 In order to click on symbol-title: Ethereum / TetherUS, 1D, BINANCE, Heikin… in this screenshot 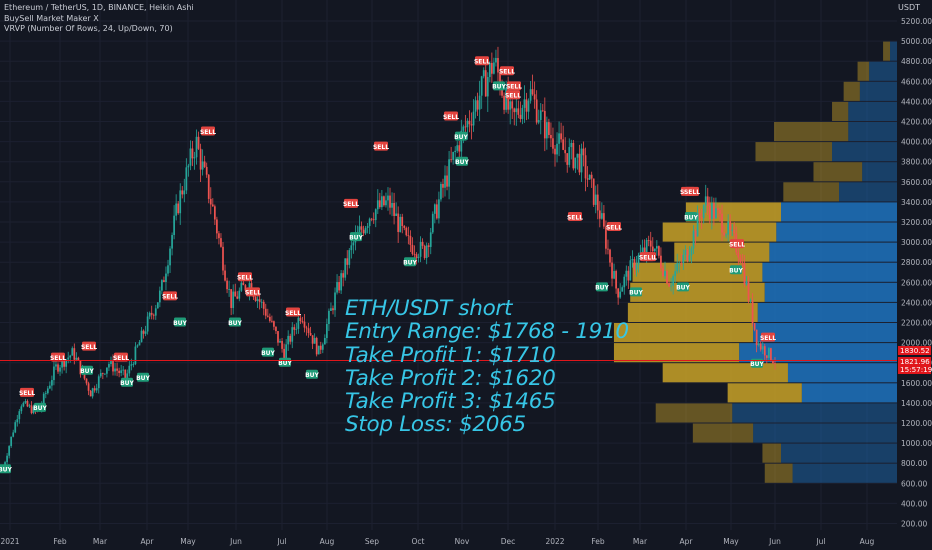, I will do `click(99, 7)`.